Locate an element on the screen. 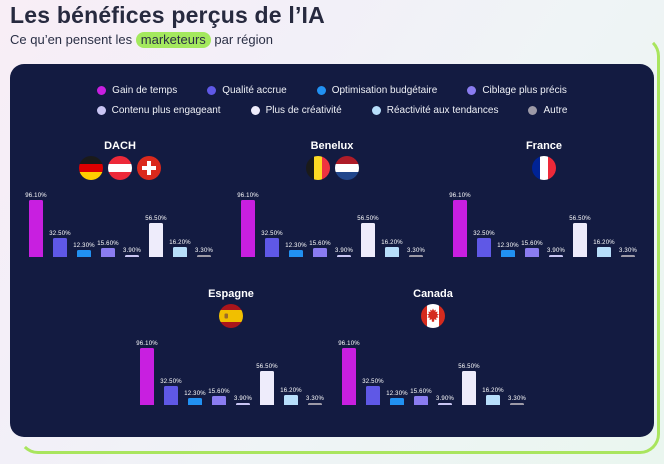  flag-belgium-icon is located at coordinates (317, 168).